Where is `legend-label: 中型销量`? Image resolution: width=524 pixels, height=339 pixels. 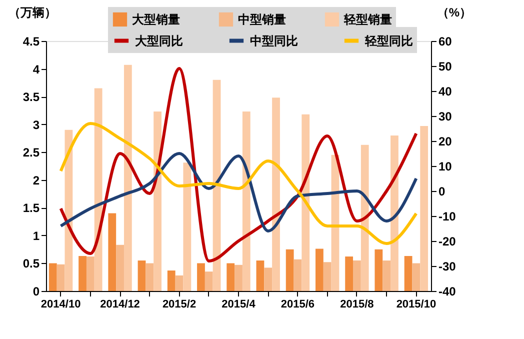
legend-label: 中型销量 is located at coordinates (262, 19).